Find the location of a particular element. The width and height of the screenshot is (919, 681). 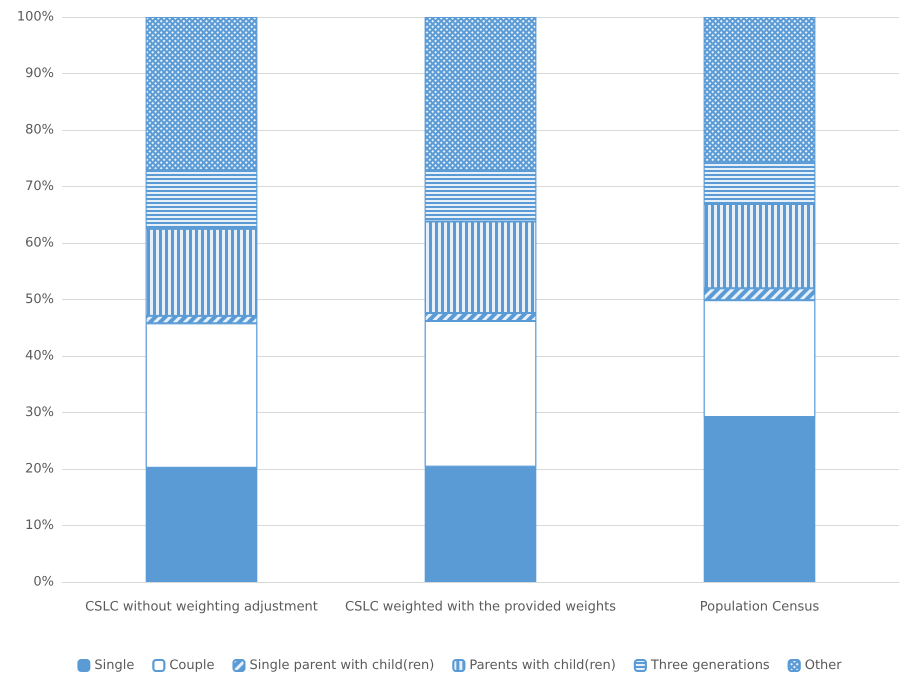

y-tick-label: 70% is located at coordinates (39, 186).